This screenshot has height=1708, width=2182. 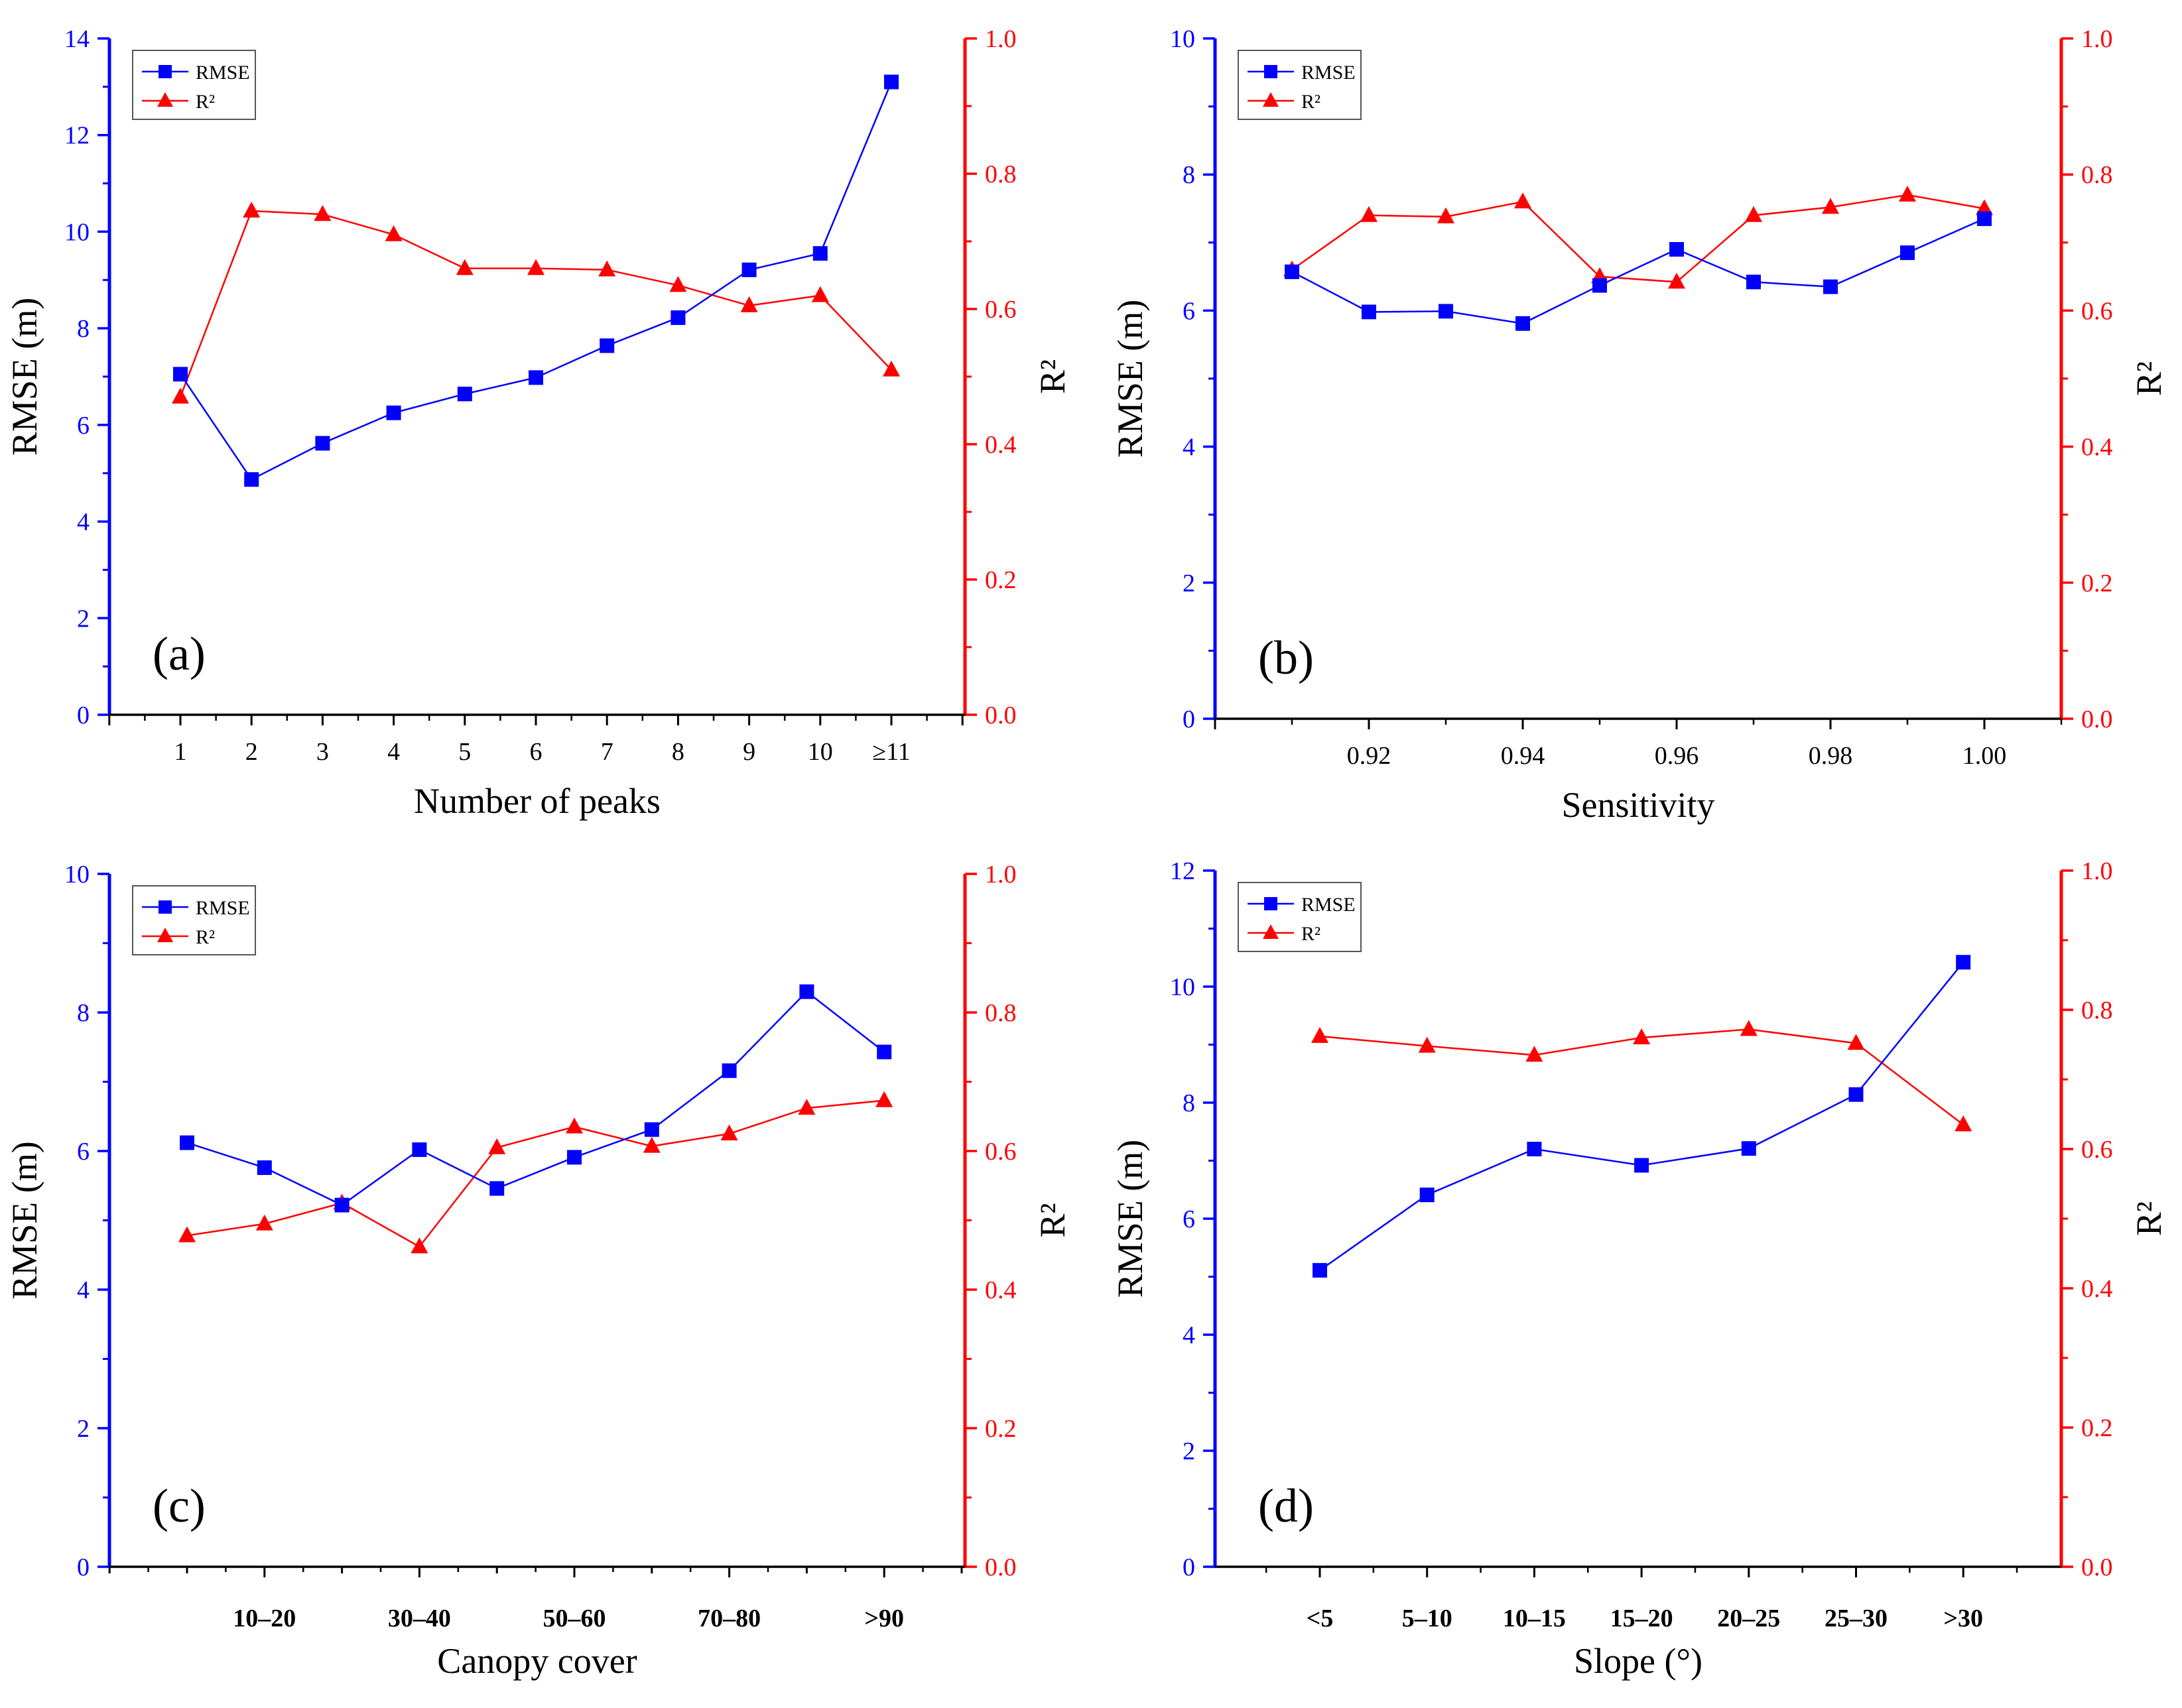 I want to click on x-tick-label: 50–60, so click(x=574, y=1618).